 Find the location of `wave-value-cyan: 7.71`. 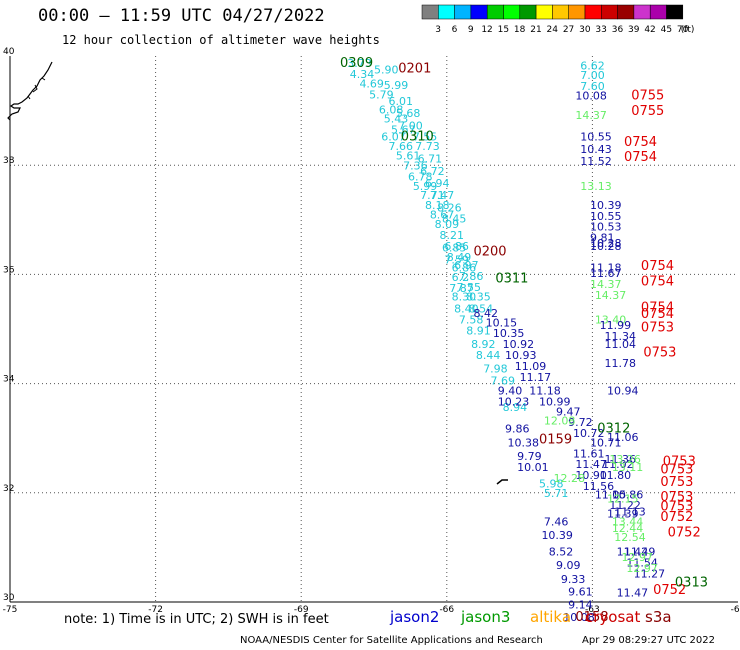

wave-value-cyan: 7.71 is located at coordinates (432, 195).